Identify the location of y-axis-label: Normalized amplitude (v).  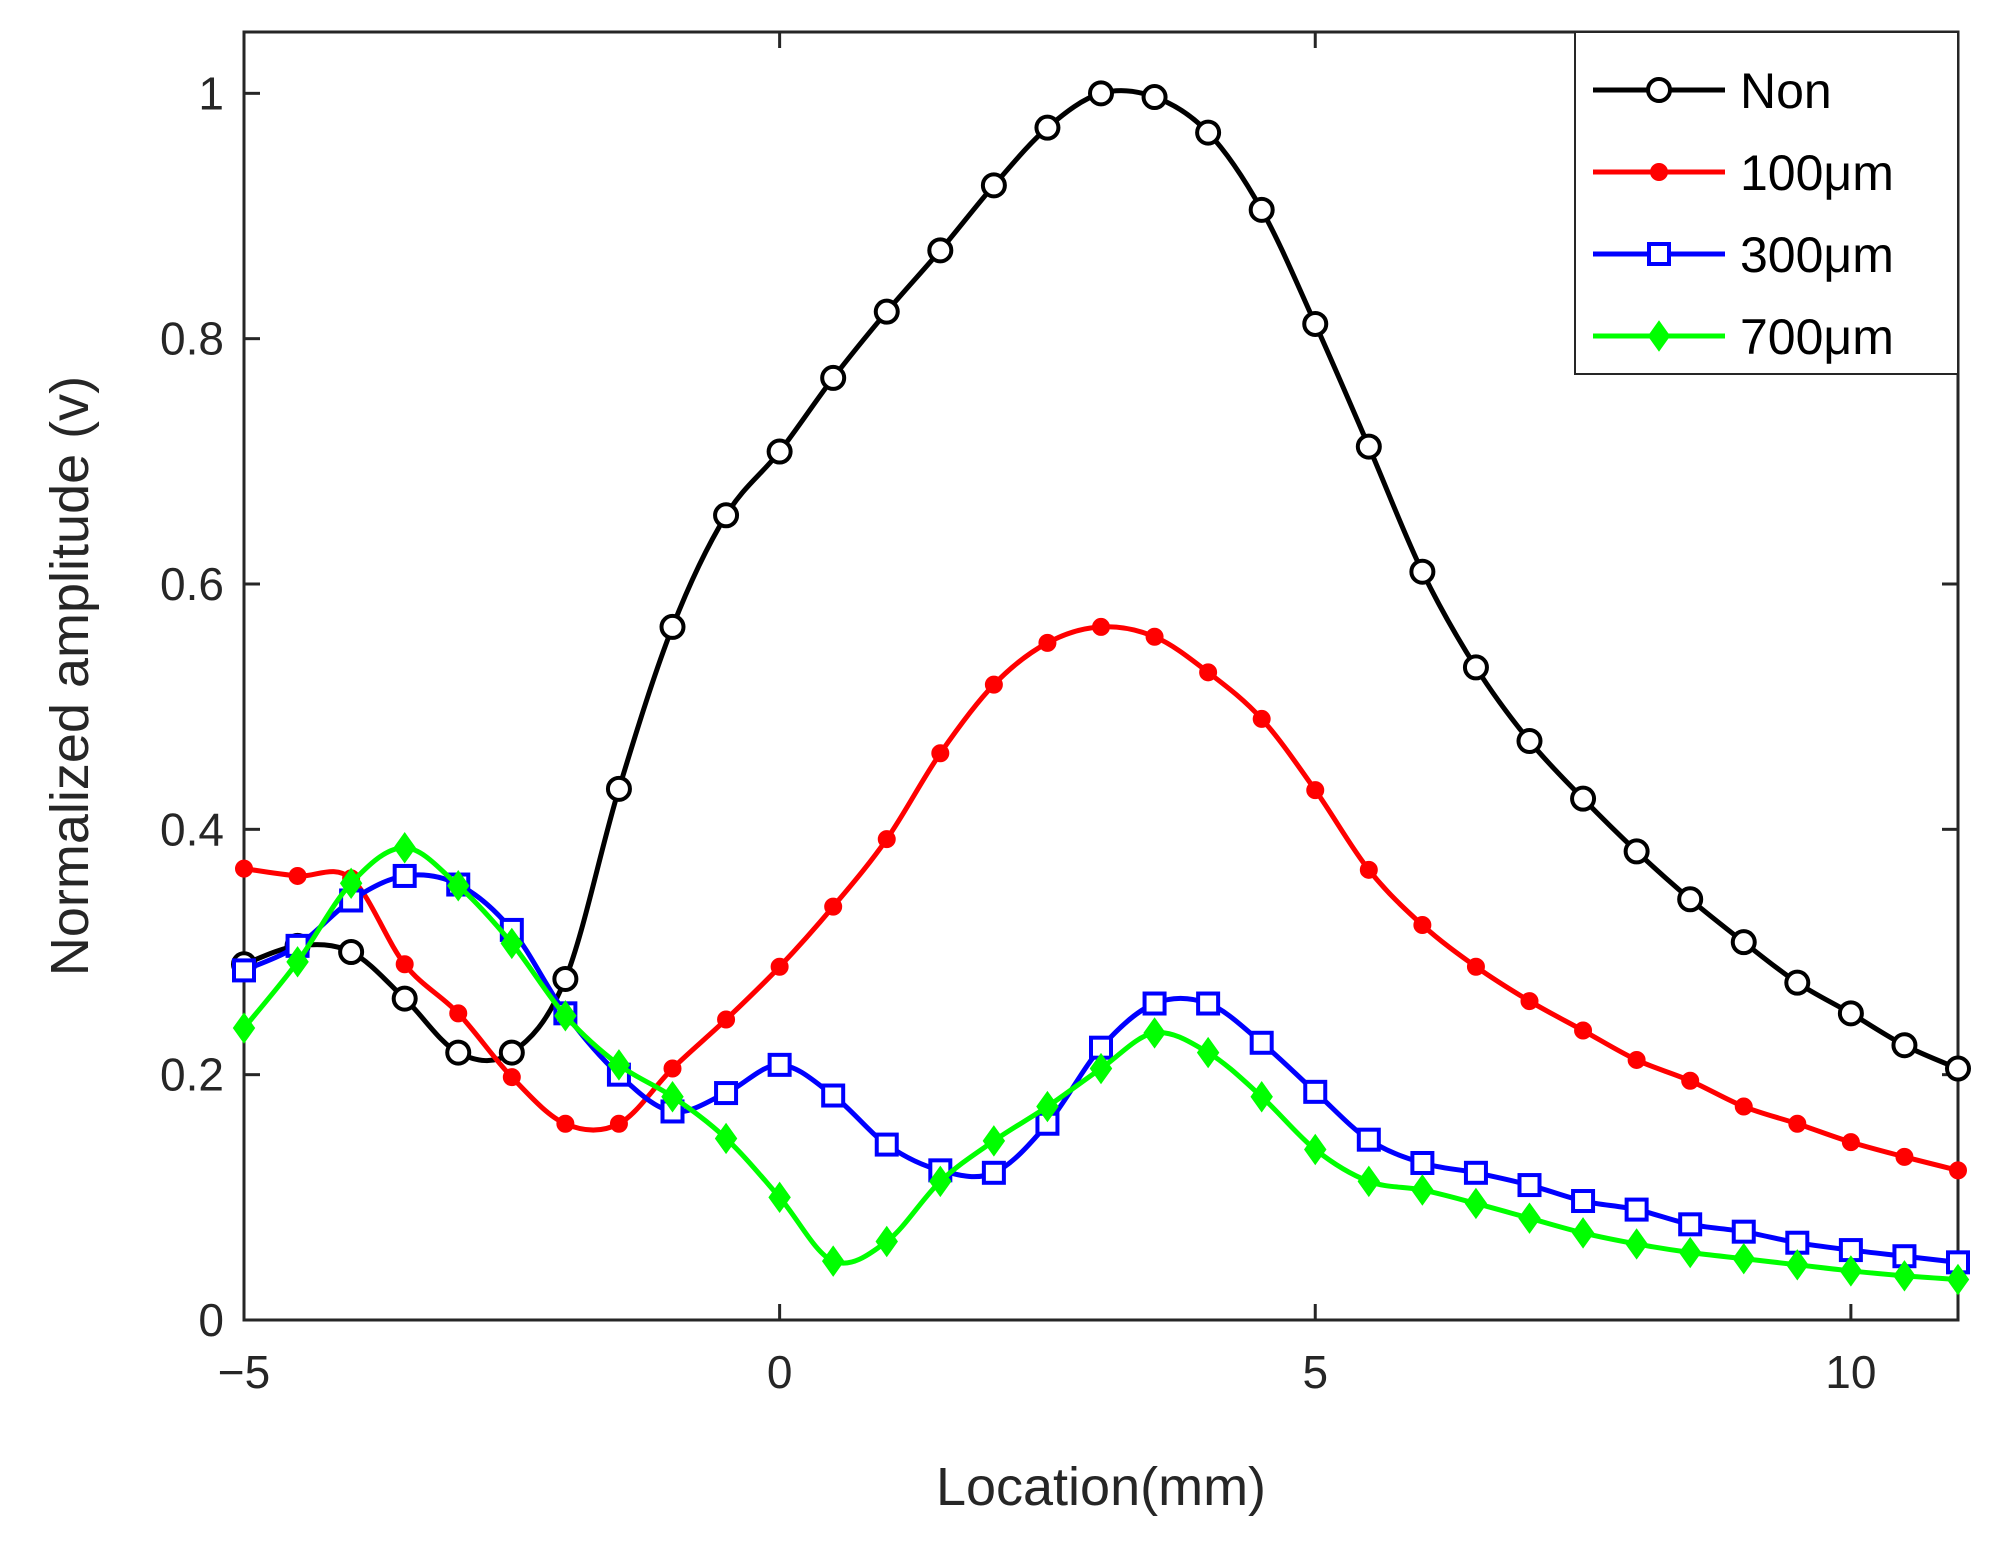
(70, 676).